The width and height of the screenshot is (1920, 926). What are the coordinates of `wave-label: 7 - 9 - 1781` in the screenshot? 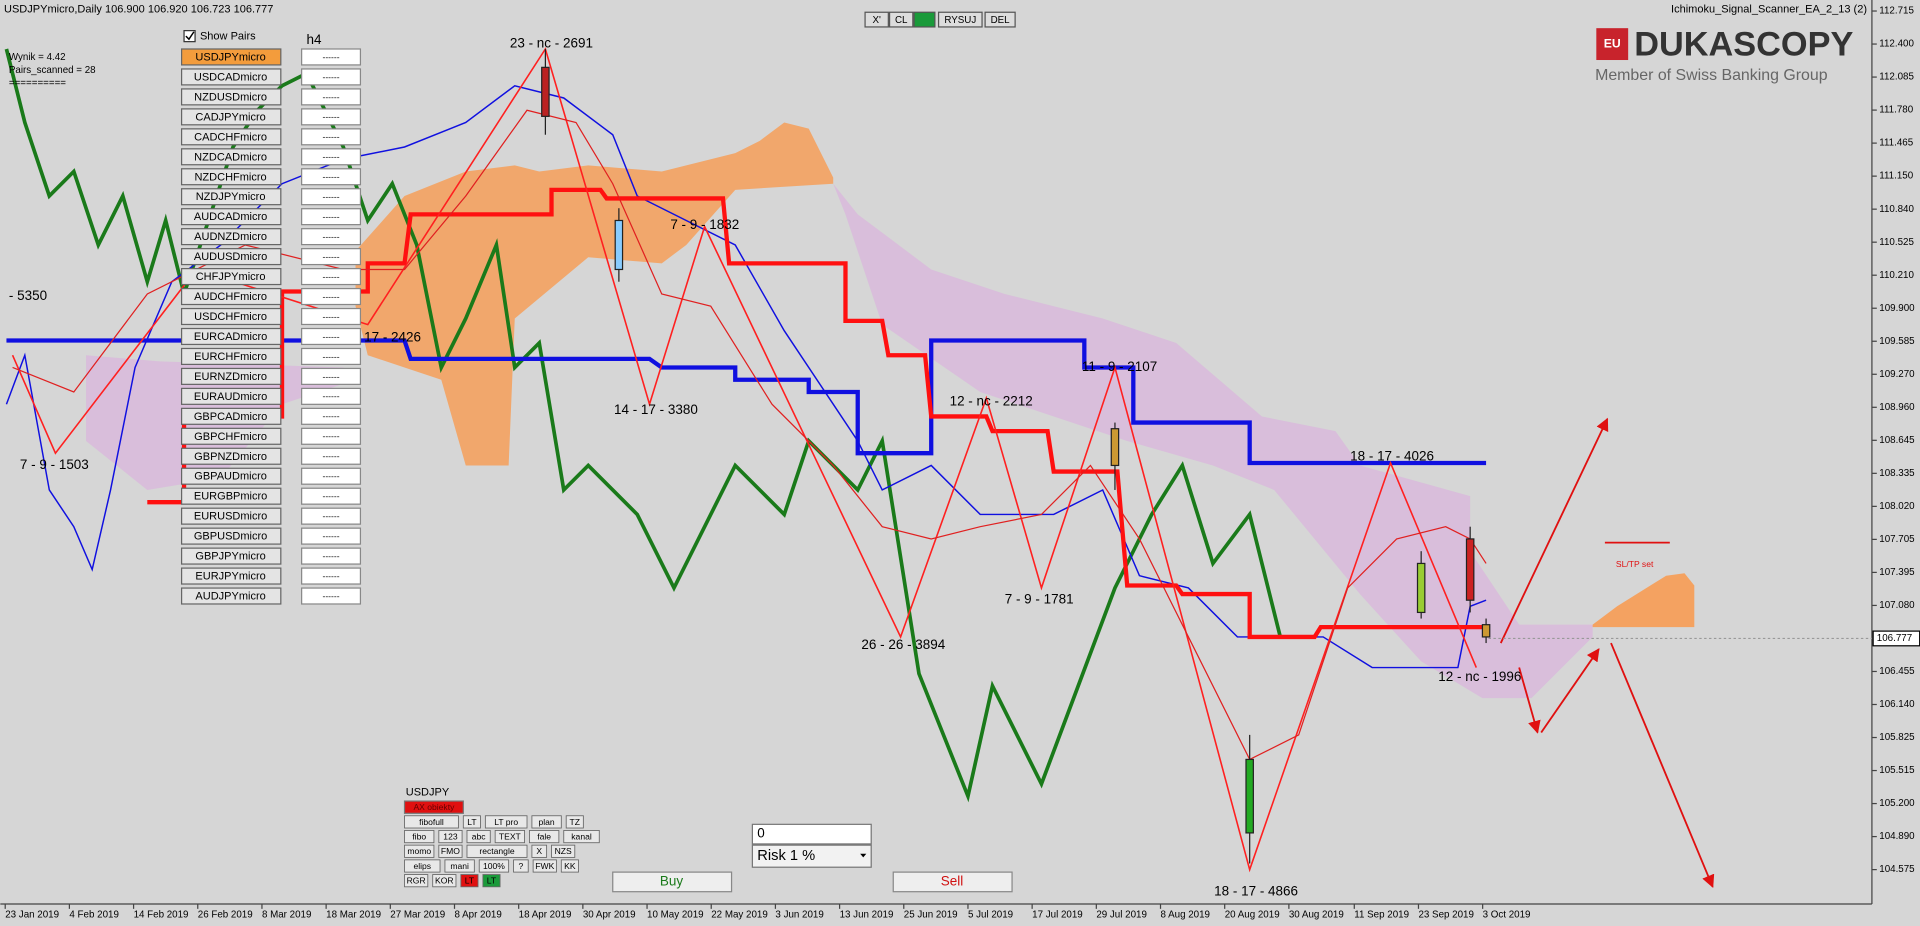 It's located at (1039, 599).